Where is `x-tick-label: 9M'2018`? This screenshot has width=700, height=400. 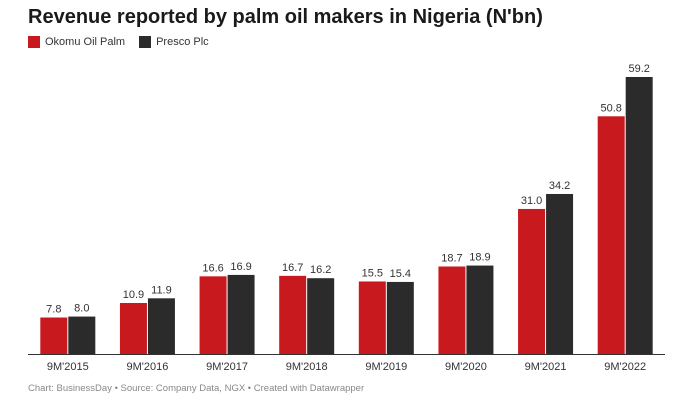
x-tick-label: 9M'2018 is located at coordinates (307, 367).